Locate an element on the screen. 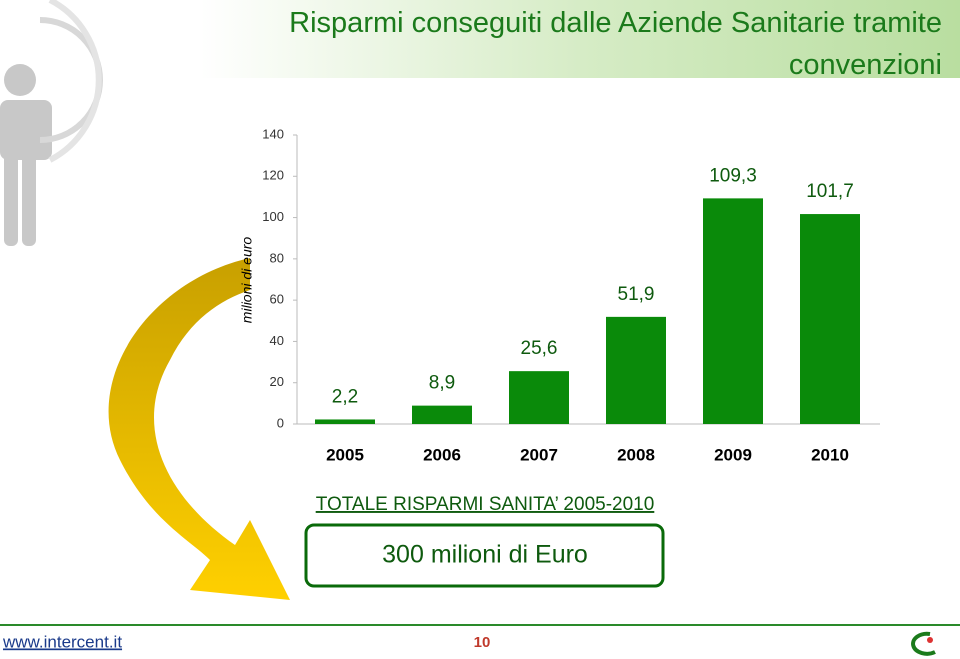 Image resolution: width=960 pixels, height=659 pixels. y-tick-label: 80 is located at coordinates (277, 257).